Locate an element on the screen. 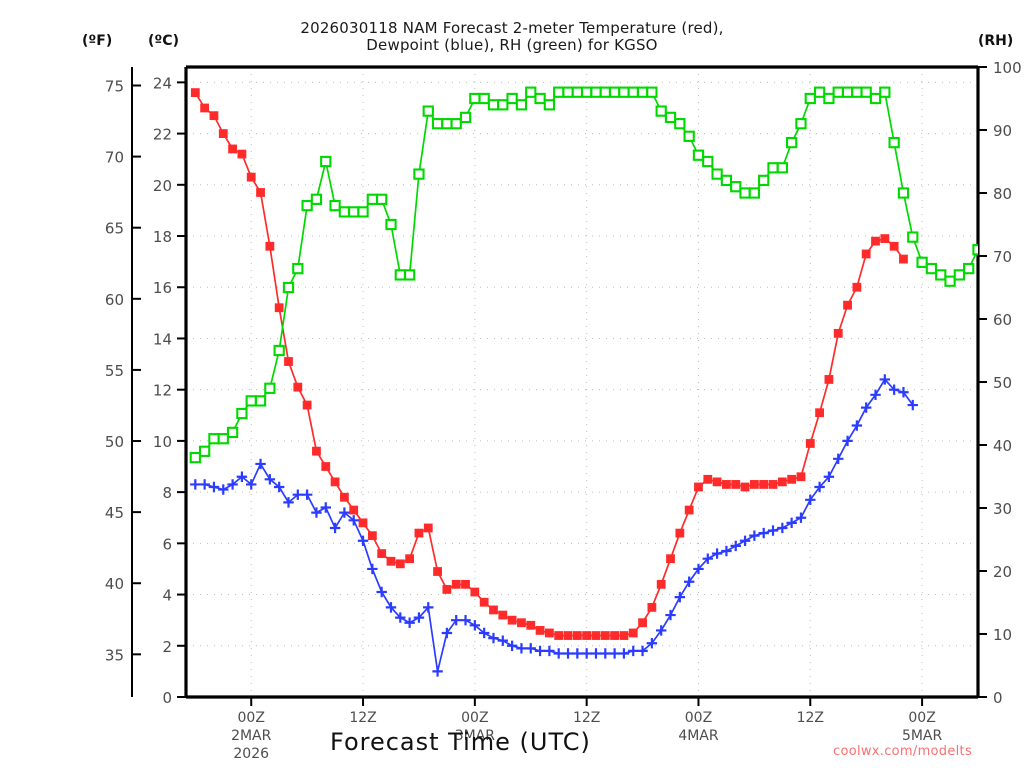  source-watermark: coolwx.com/modelts is located at coordinates (903, 751).